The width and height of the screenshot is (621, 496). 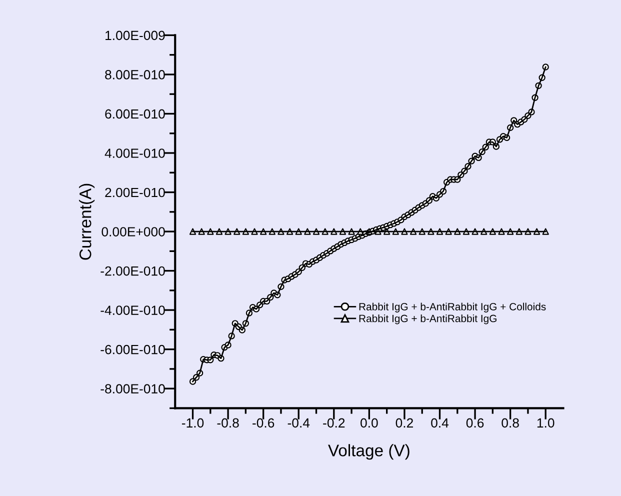 What do you see at coordinates (334, 423) in the screenshot?
I see `x-tick-label: -0.2` at bounding box center [334, 423].